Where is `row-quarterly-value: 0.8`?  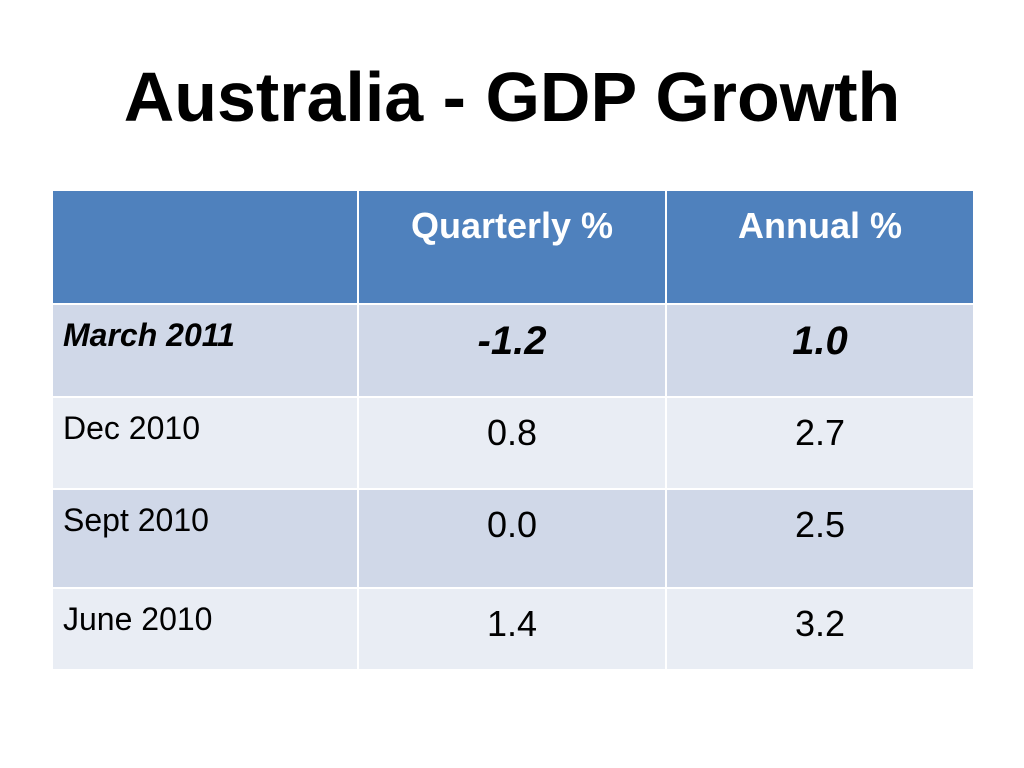 row-quarterly-value: 0.8 is located at coordinates (512, 443).